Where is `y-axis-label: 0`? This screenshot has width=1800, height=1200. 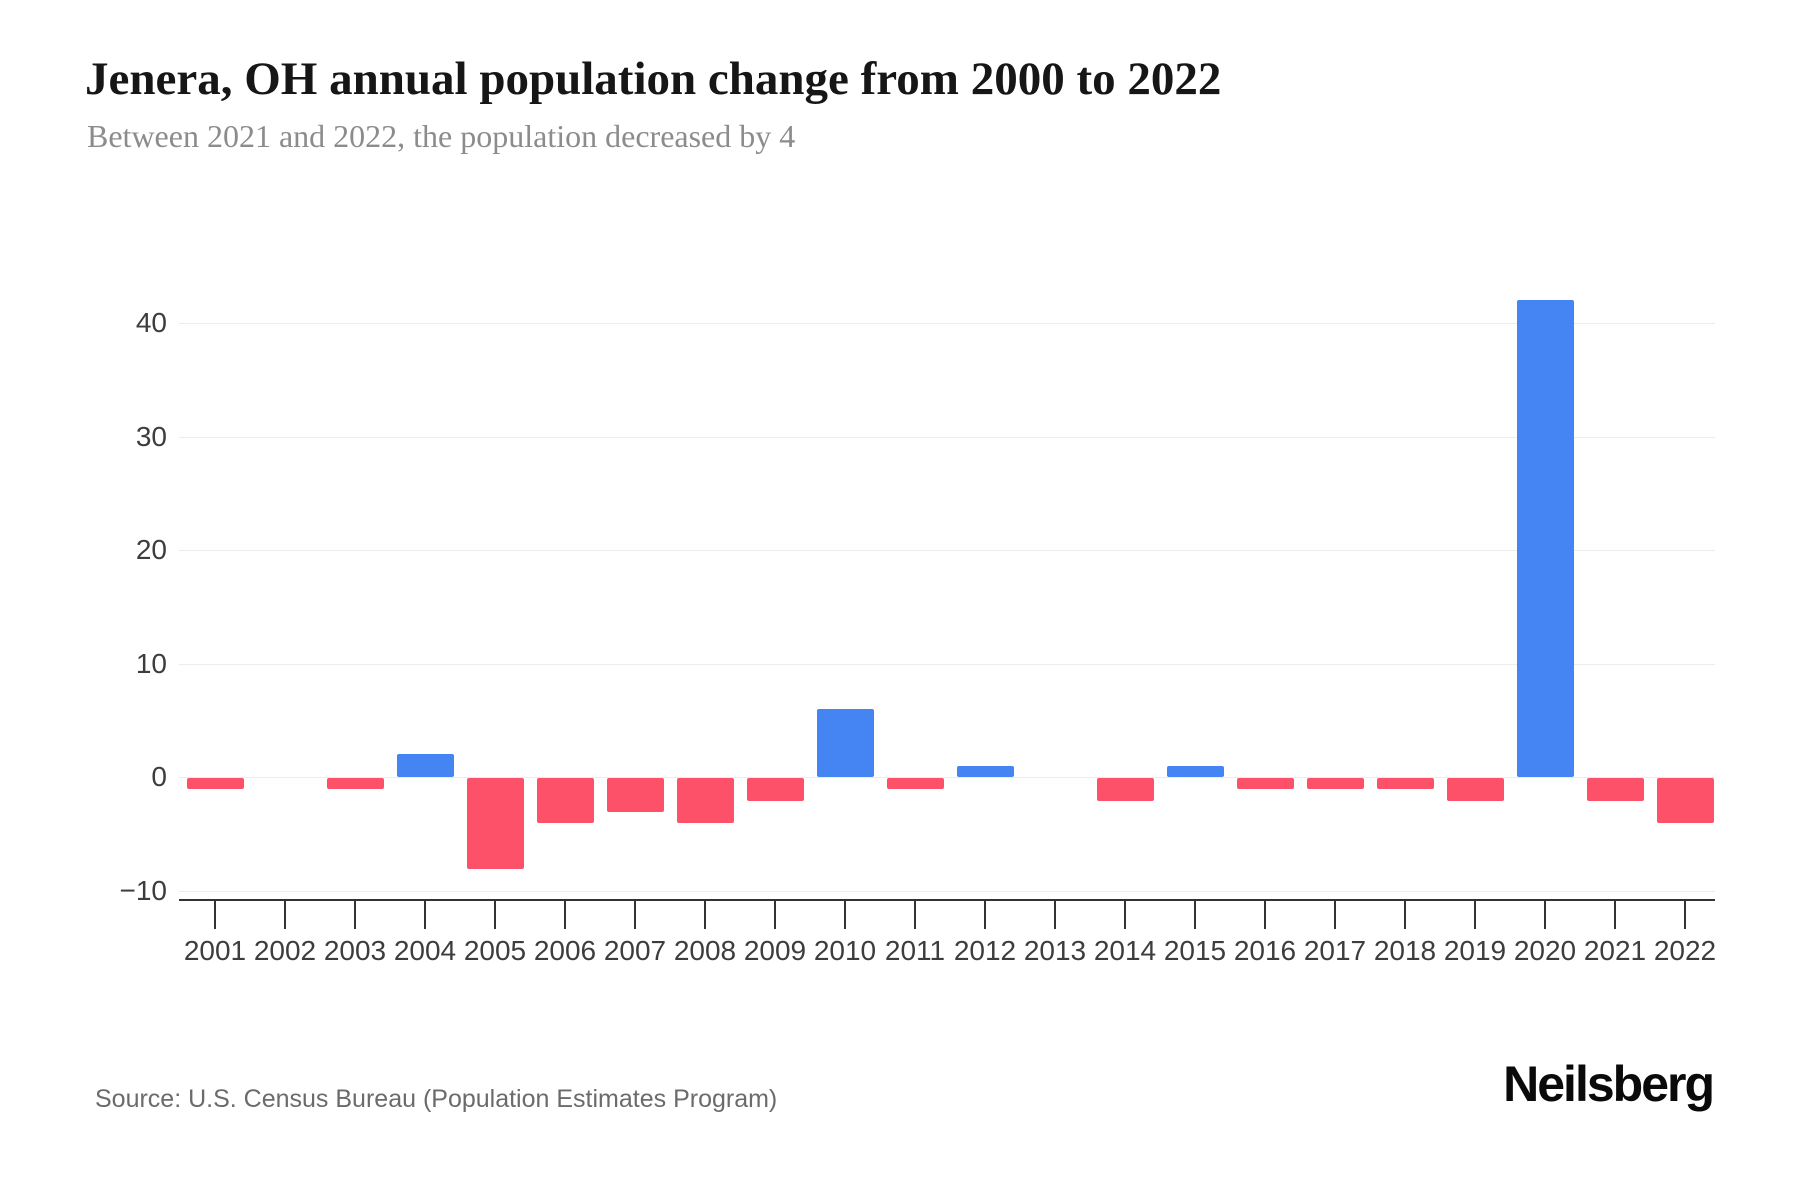
y-axis-label: 0 is located at coordinates (159, 776).